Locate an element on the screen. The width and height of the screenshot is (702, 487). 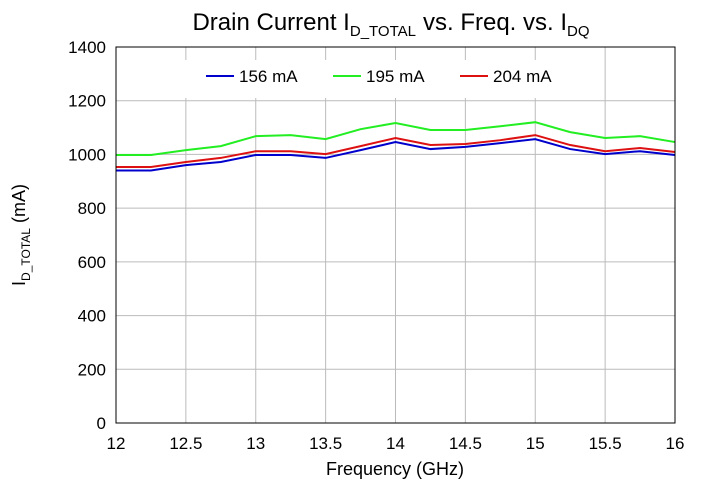
x-tick-label: 15.5 is located at coordinates (605, 443).